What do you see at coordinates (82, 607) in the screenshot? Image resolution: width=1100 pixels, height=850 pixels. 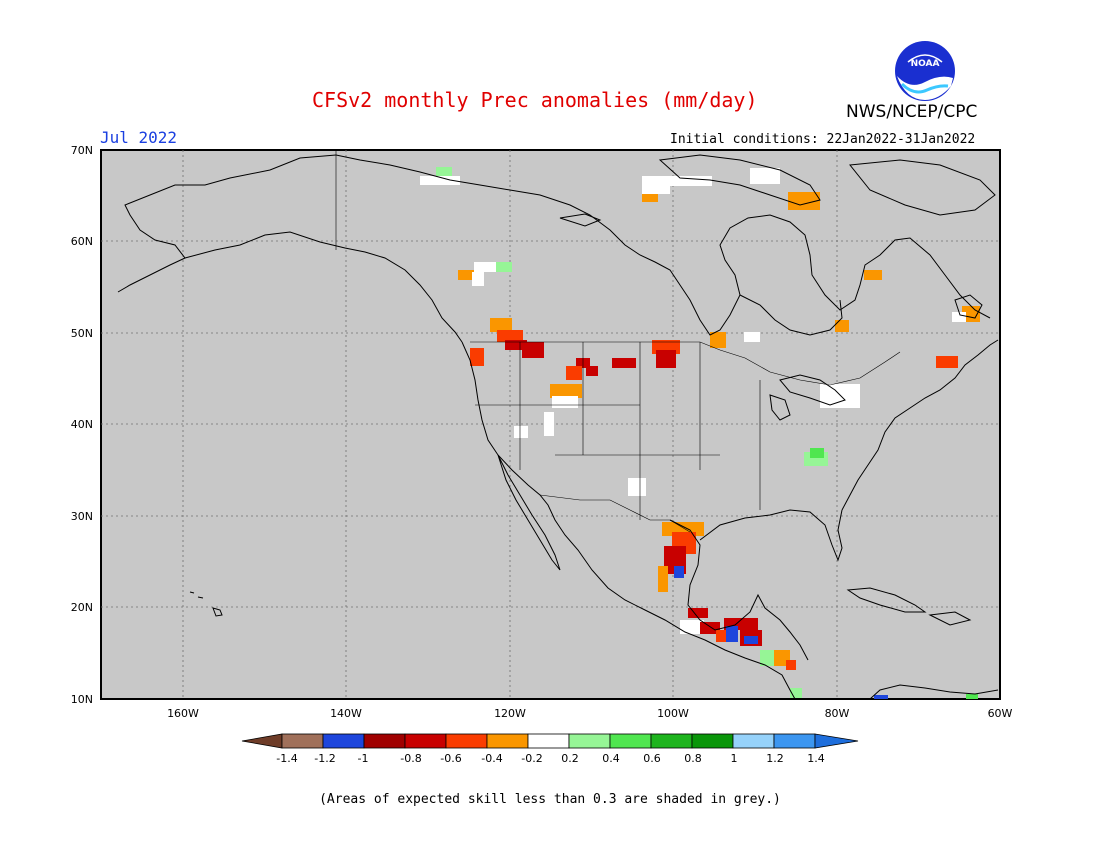 I see `lat-label: 20N` at bounding box center [82, 607].